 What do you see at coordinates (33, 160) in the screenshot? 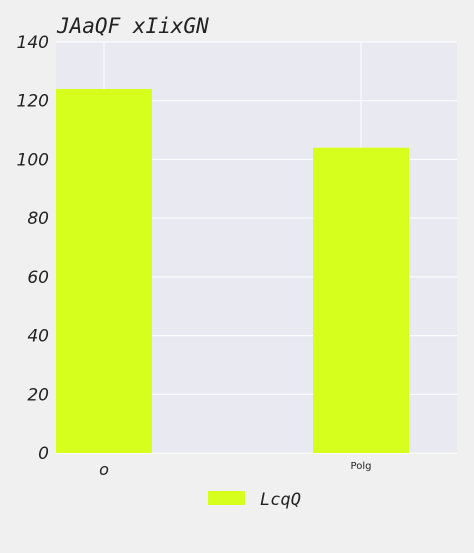
I see `y-tick-label: 100` at bounding box center [33, 160].